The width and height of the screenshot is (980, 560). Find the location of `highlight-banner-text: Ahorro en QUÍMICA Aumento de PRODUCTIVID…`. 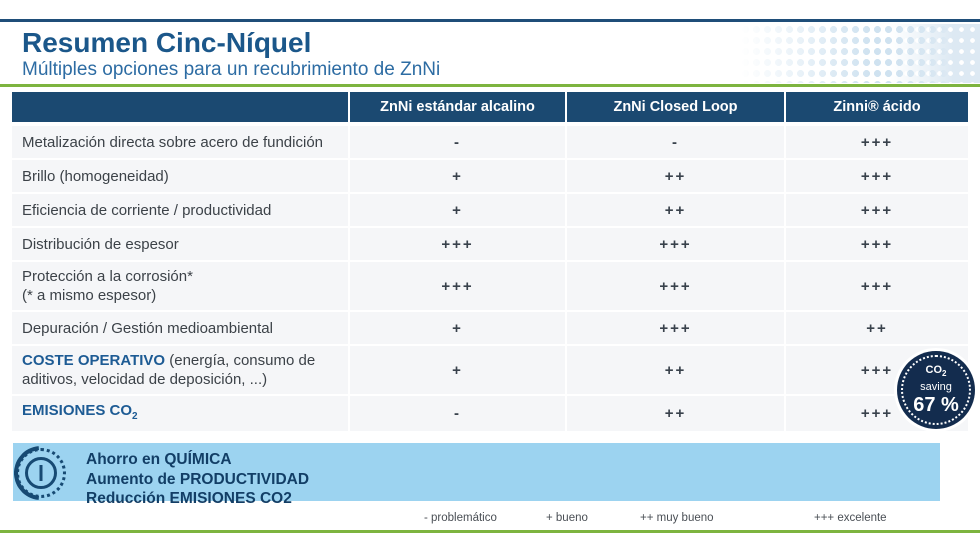

highlight-banner-text: Ahorro en QUÍMICA Aumento de PRODUCTIVID… is located at coordinates (197, 479).